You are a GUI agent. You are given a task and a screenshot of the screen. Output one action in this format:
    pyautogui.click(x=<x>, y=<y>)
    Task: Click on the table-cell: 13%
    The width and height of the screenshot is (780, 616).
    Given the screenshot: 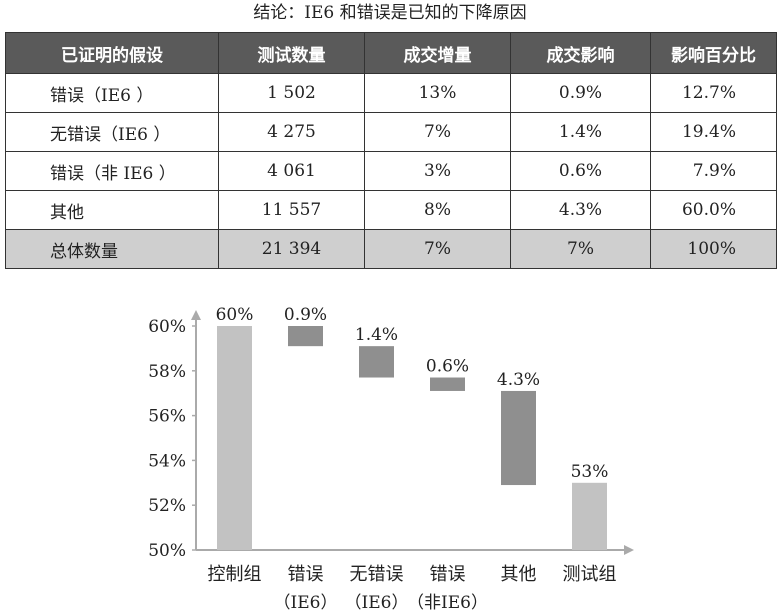 What is the action you would take?
    pyautogui.click(x=437, y=93)
    